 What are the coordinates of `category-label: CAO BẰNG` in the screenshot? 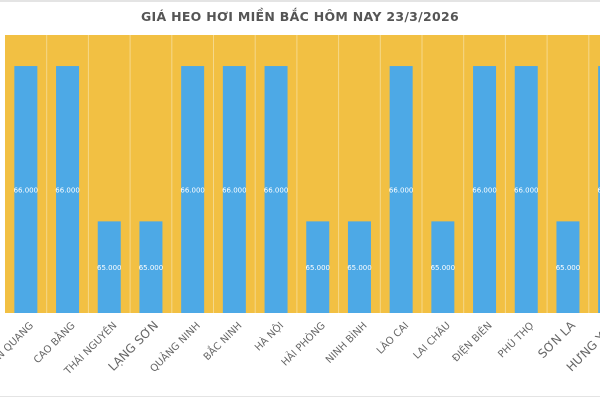 It's located at (54, 342).